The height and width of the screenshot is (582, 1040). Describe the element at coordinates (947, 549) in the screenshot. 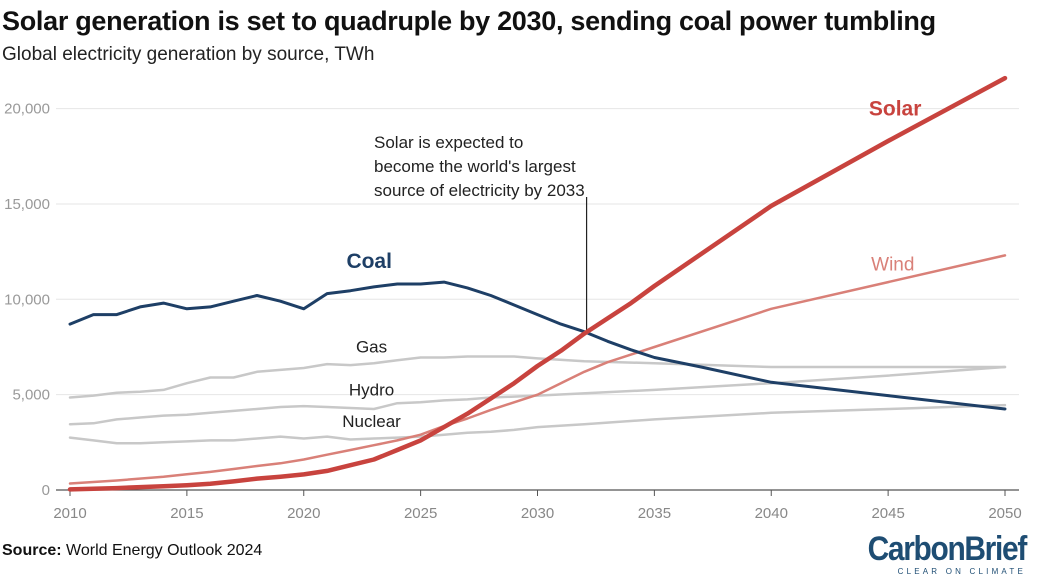

I see `logo-wordmark: CarbonBrief` at that location.